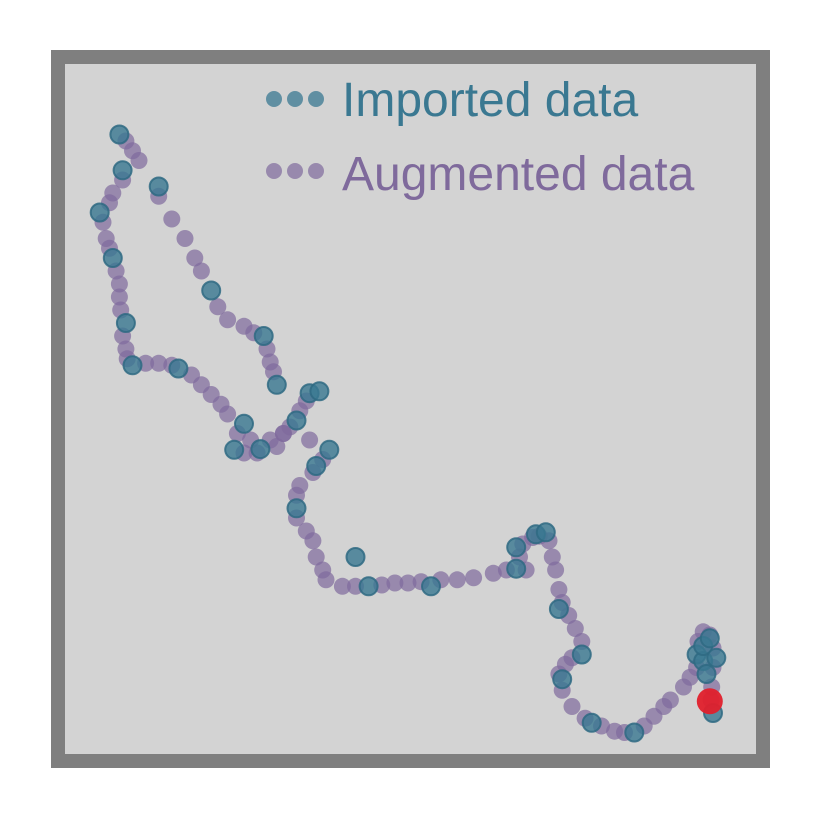  I want to click on legend-augmented-label: Augmented data, so click(518, 174).